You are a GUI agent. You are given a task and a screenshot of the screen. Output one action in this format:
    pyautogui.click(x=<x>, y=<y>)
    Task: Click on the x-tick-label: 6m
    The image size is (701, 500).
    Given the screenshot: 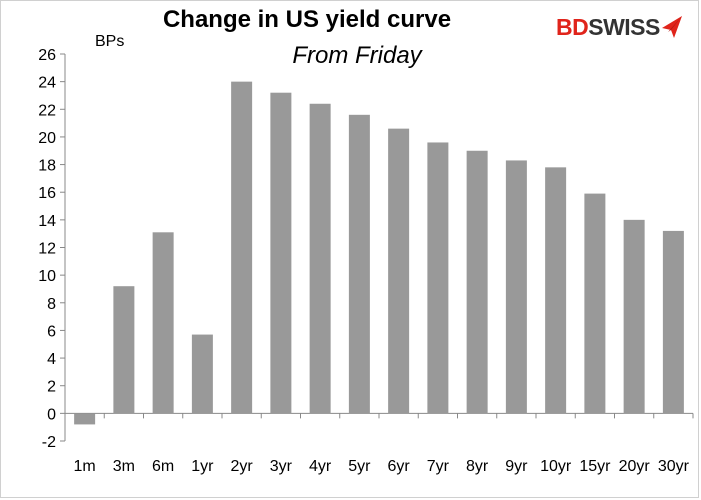 What is the action you would take?
    pyautogui.click(x=163, y=466)
    